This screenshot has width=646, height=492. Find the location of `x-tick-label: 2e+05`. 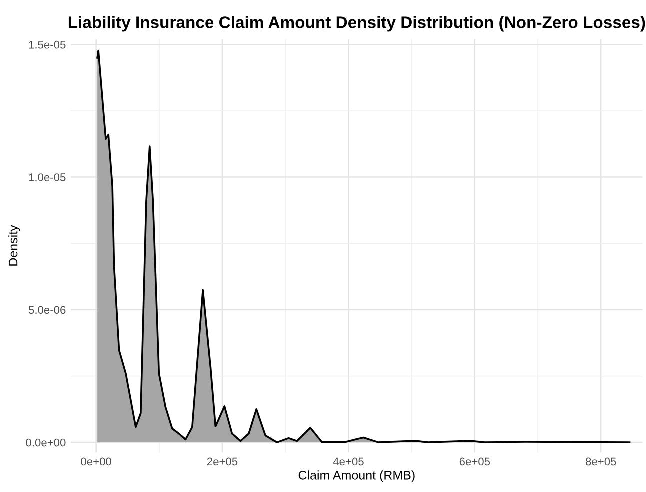

x-tick-label: 2e+05 is located at coordinates (222, 462).